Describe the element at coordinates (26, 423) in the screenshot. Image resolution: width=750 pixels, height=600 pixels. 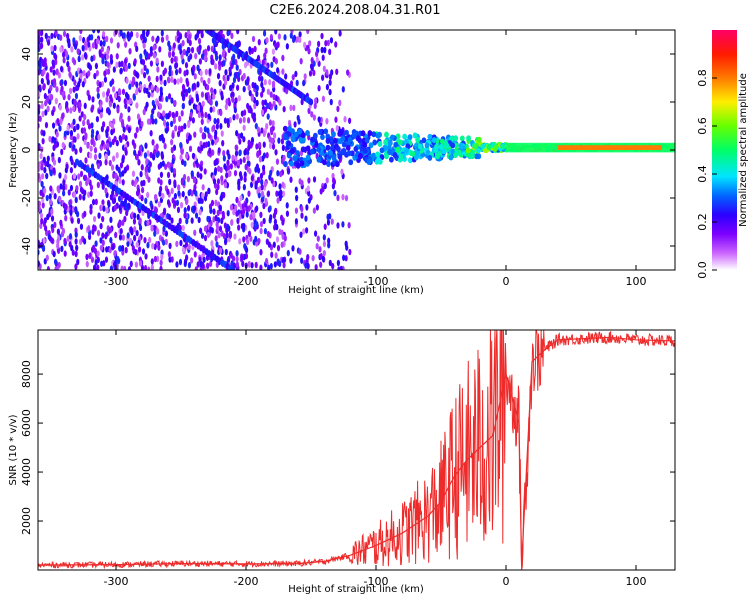
I see `y-tick-label: 6000` at that location.